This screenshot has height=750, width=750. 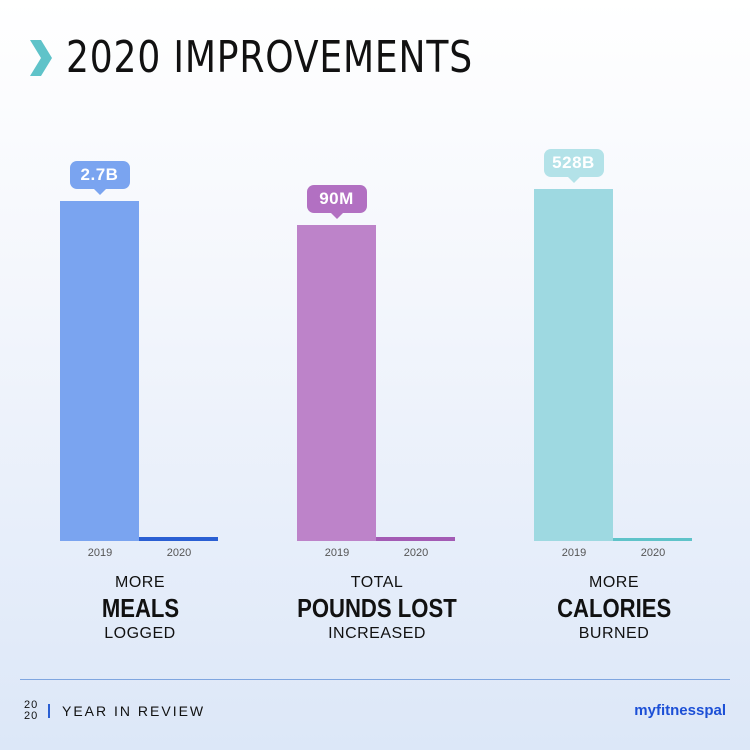 What do you see at coordinates (614, 608) in the screenshot?
I see `caption-main: CALORIES` at bounding box center [614, 608].